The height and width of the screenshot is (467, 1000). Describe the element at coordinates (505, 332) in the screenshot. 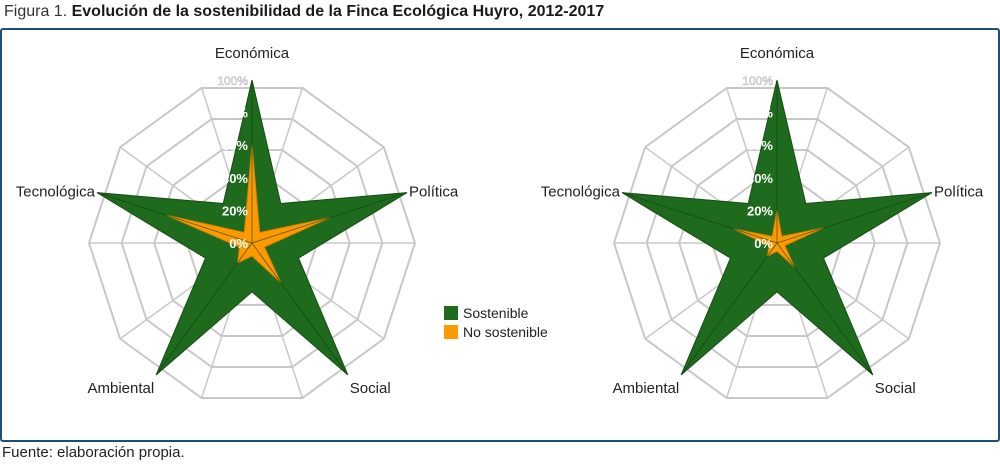

I see `legend-label: No sostenible` at that location.